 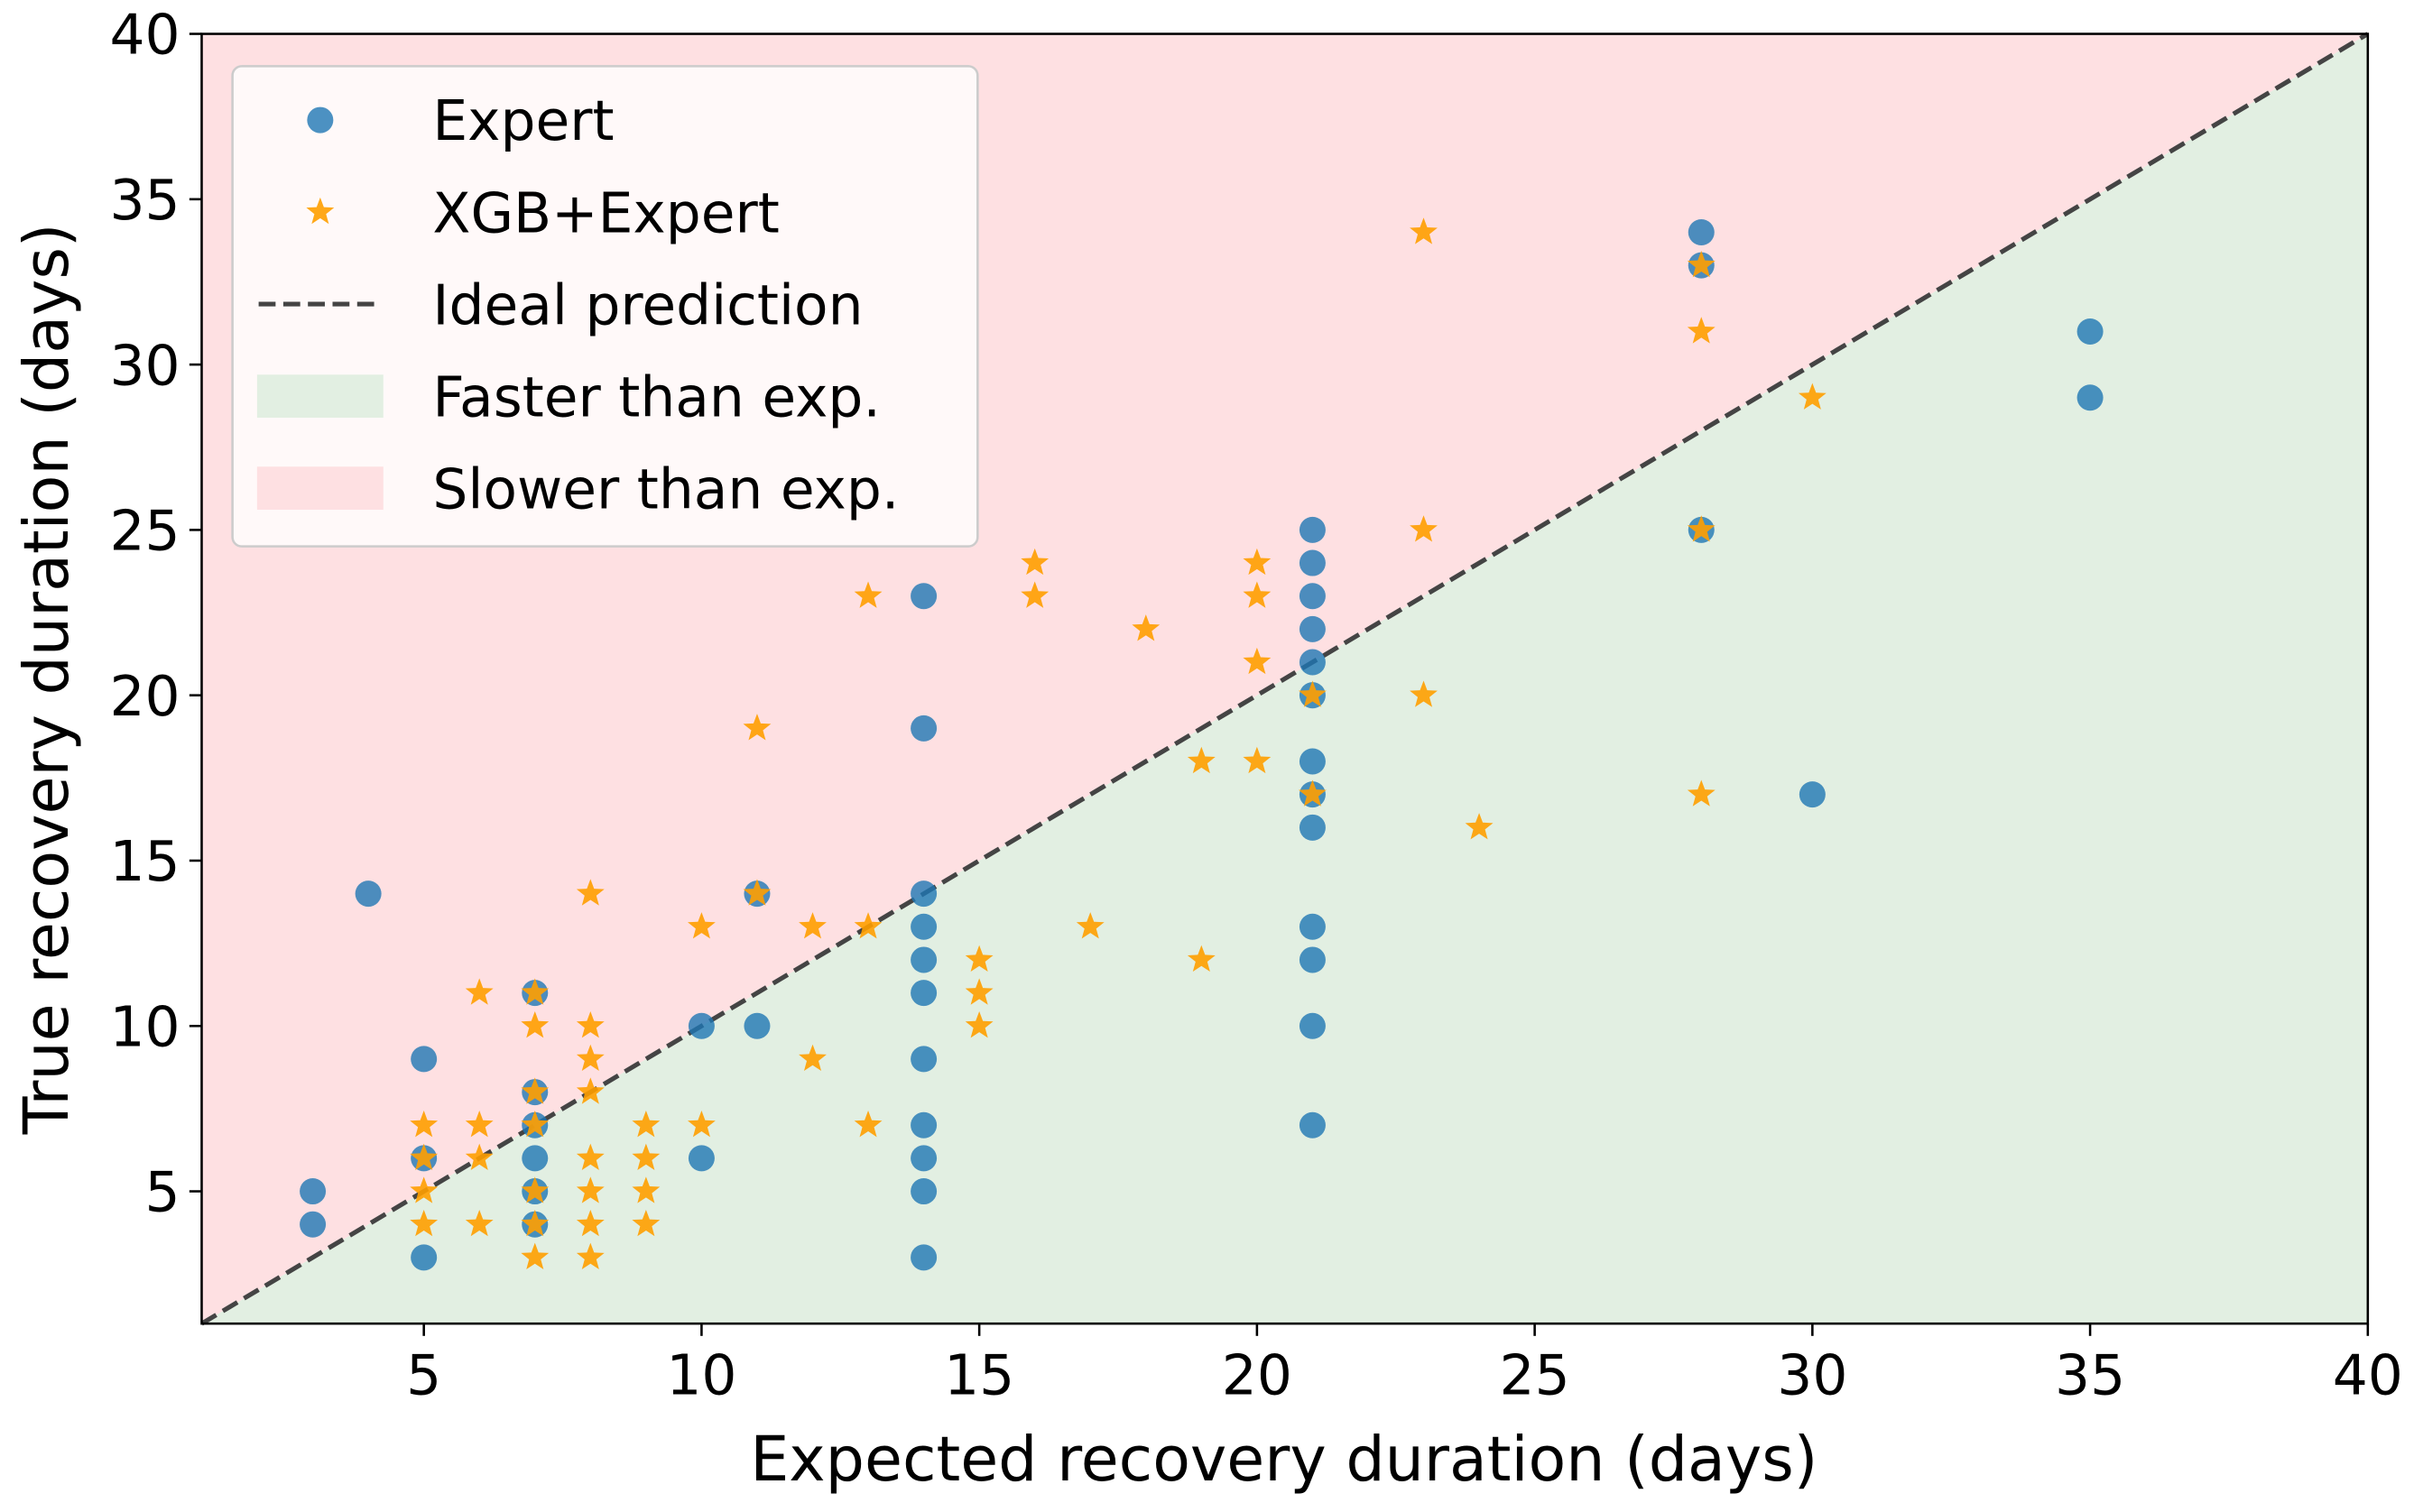 I want to click on x-tick-label: 20, so click(x=1257, y=1376).